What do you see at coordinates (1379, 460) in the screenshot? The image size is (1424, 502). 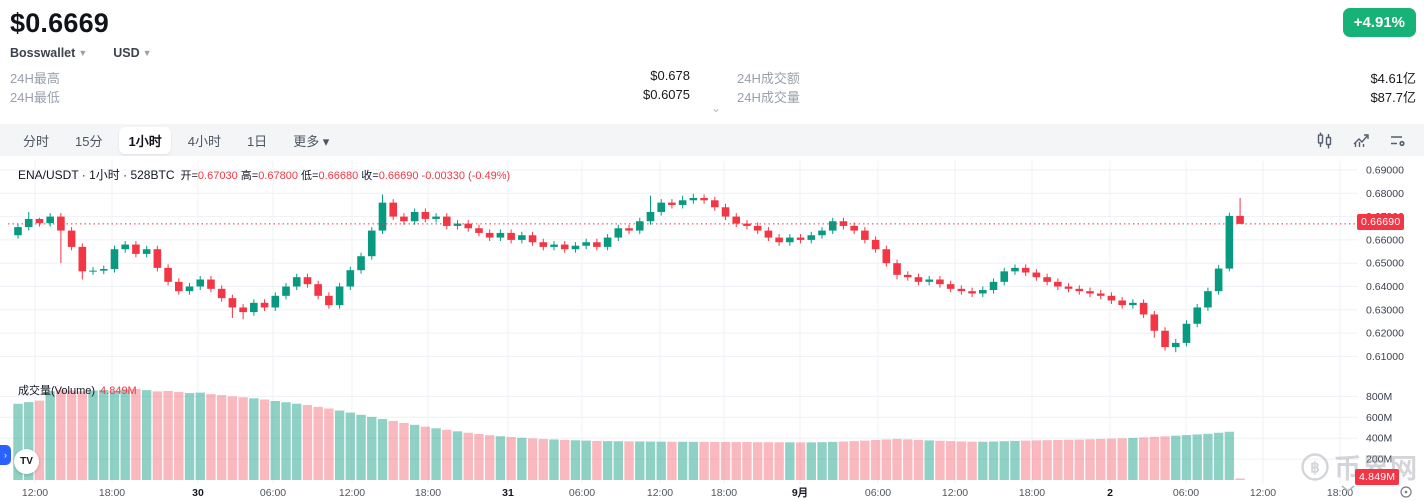 I see `volume-axis-label: 200M` at bounding box center [1379, 460].